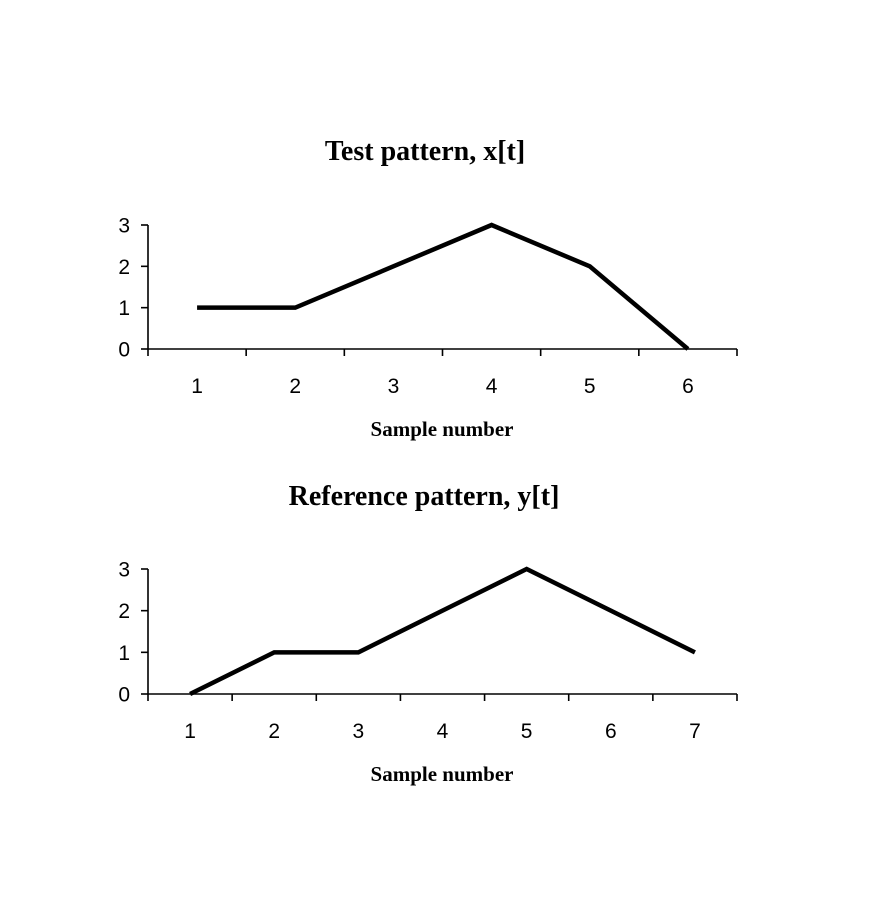  Describe the element at coordinates (443, 286) in the screenshot. I see `series-line-test-pattern` at that location.